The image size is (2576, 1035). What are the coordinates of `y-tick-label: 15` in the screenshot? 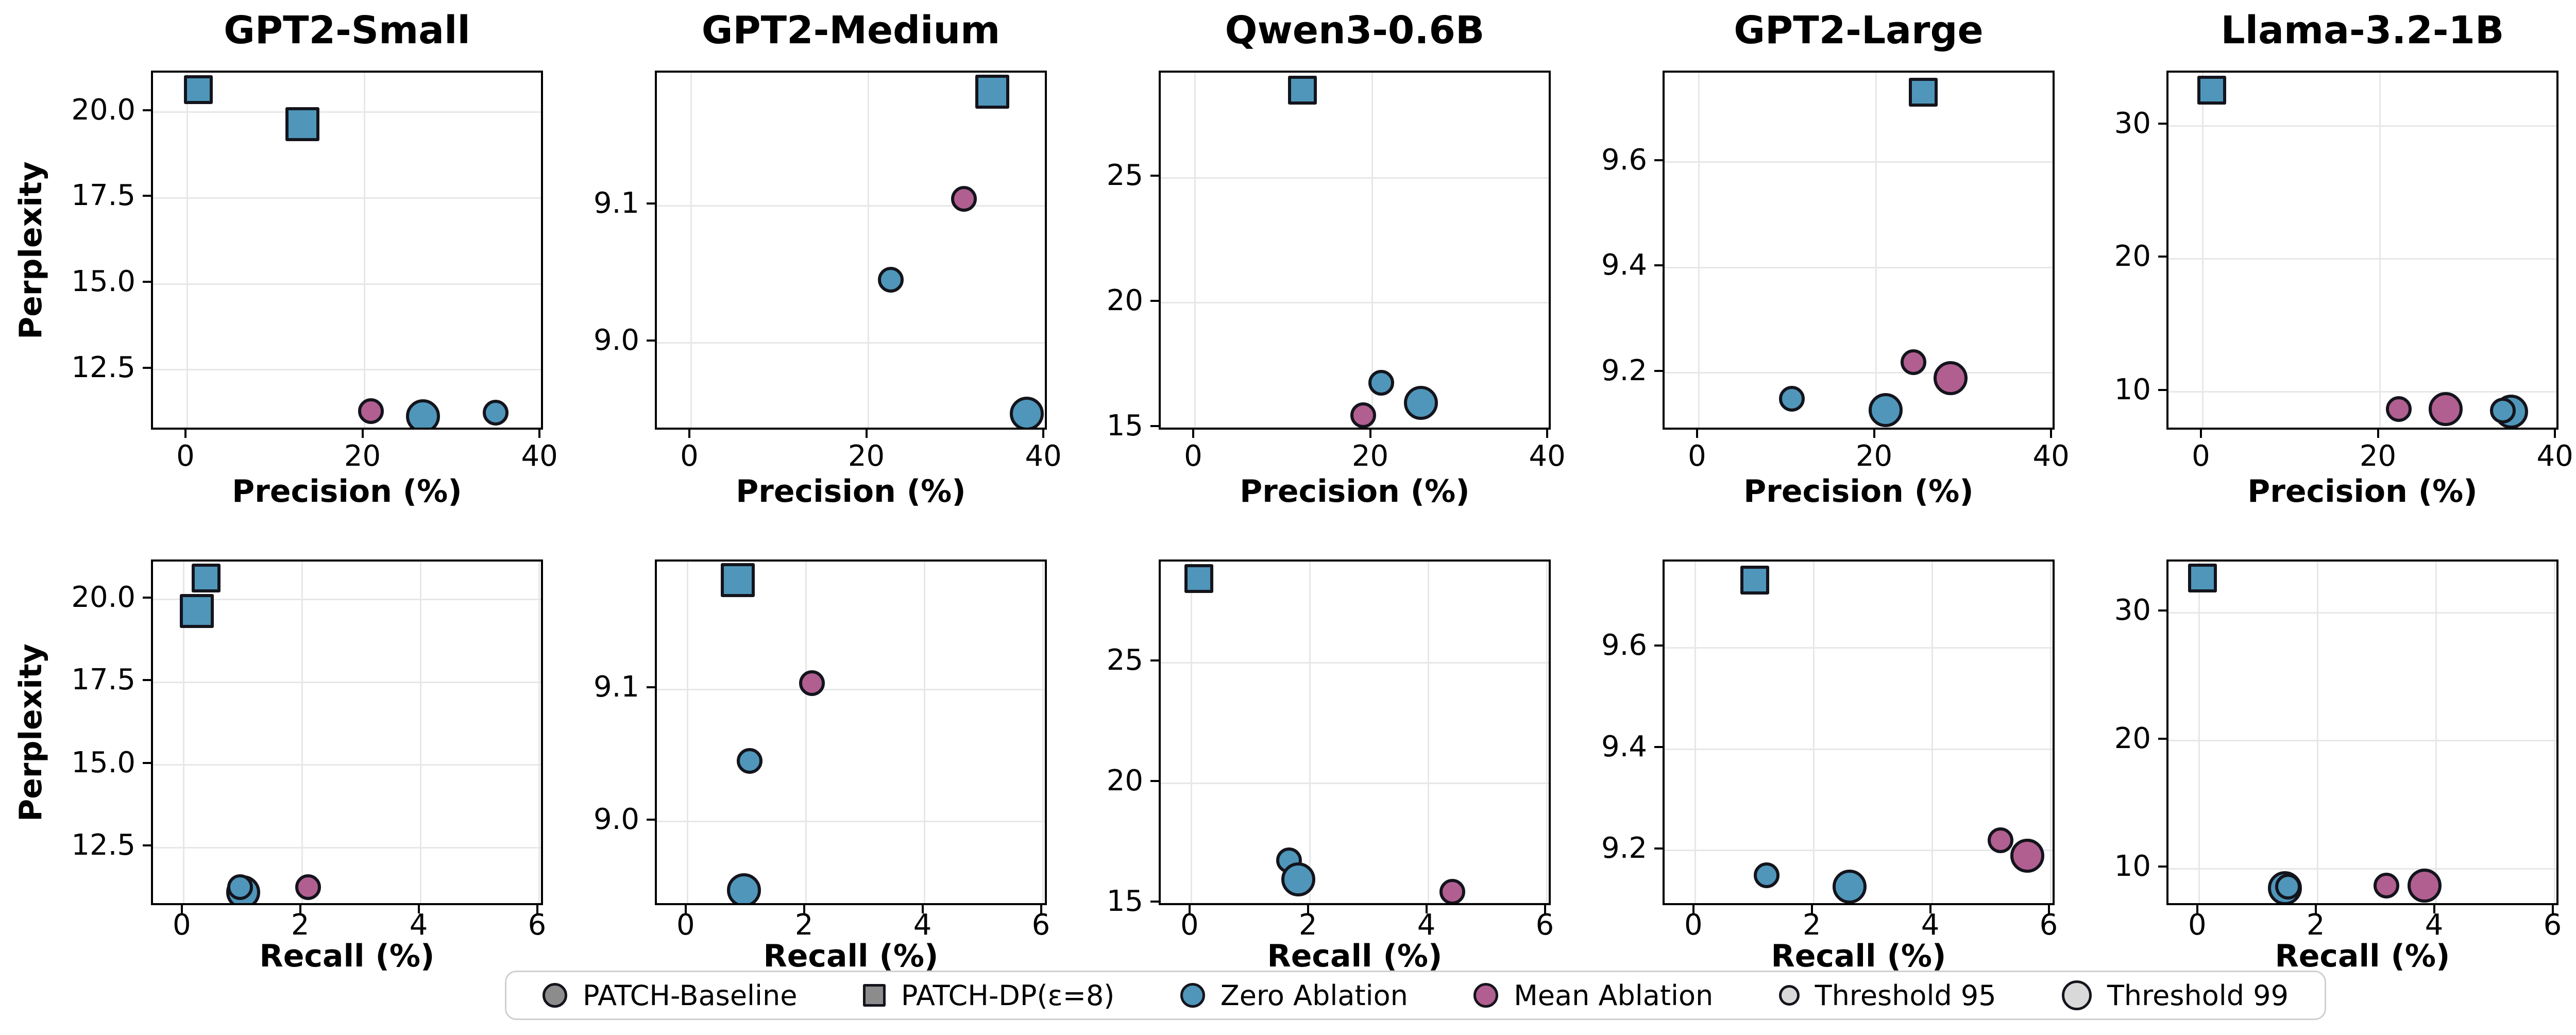 It's located at (1124, 426).